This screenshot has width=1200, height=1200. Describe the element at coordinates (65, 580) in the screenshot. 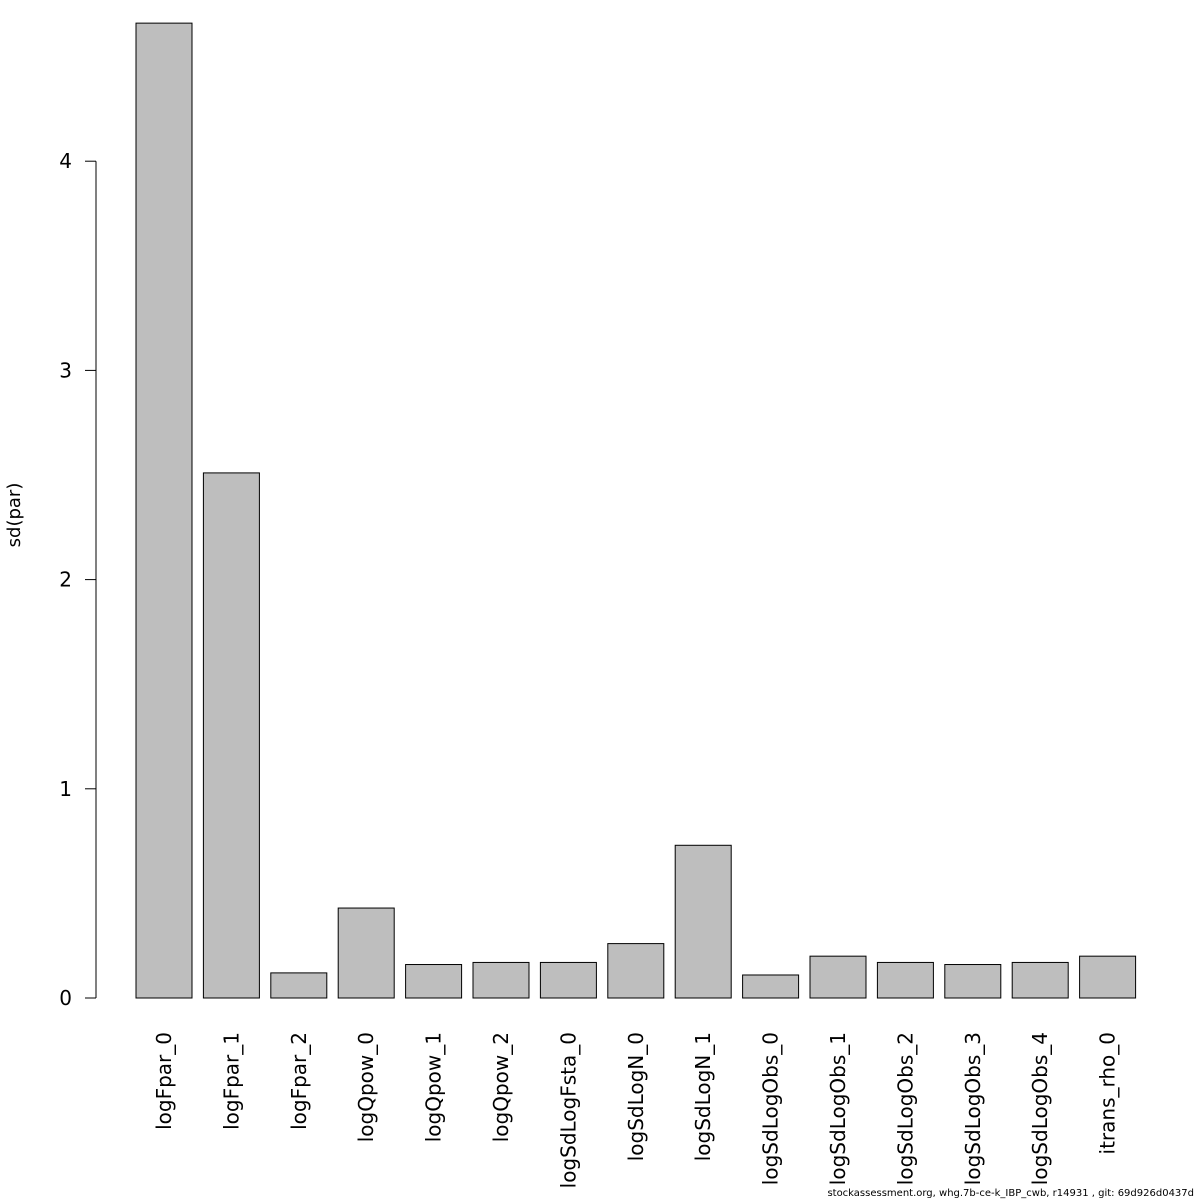

I see `y-tick-label: 2` at that location.